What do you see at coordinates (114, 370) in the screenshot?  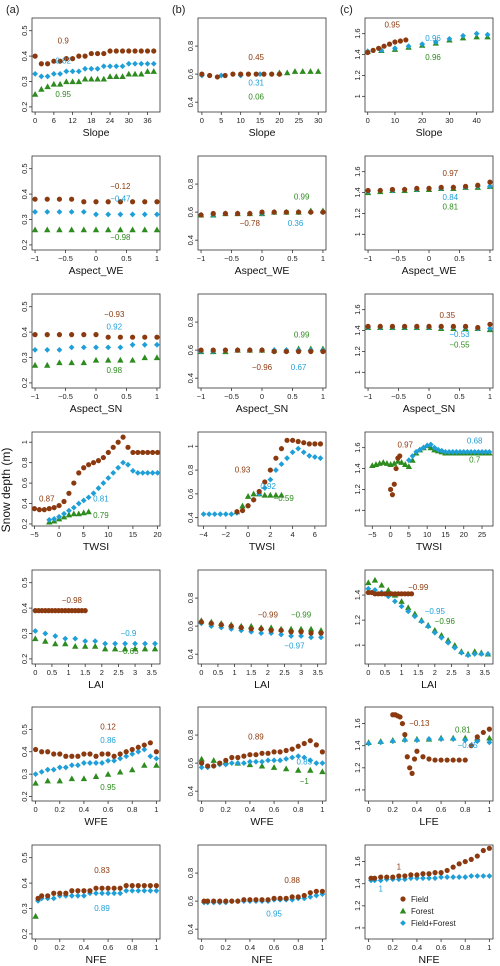 I see `correlation-label: 0.98` at bounding box center [114, 370].